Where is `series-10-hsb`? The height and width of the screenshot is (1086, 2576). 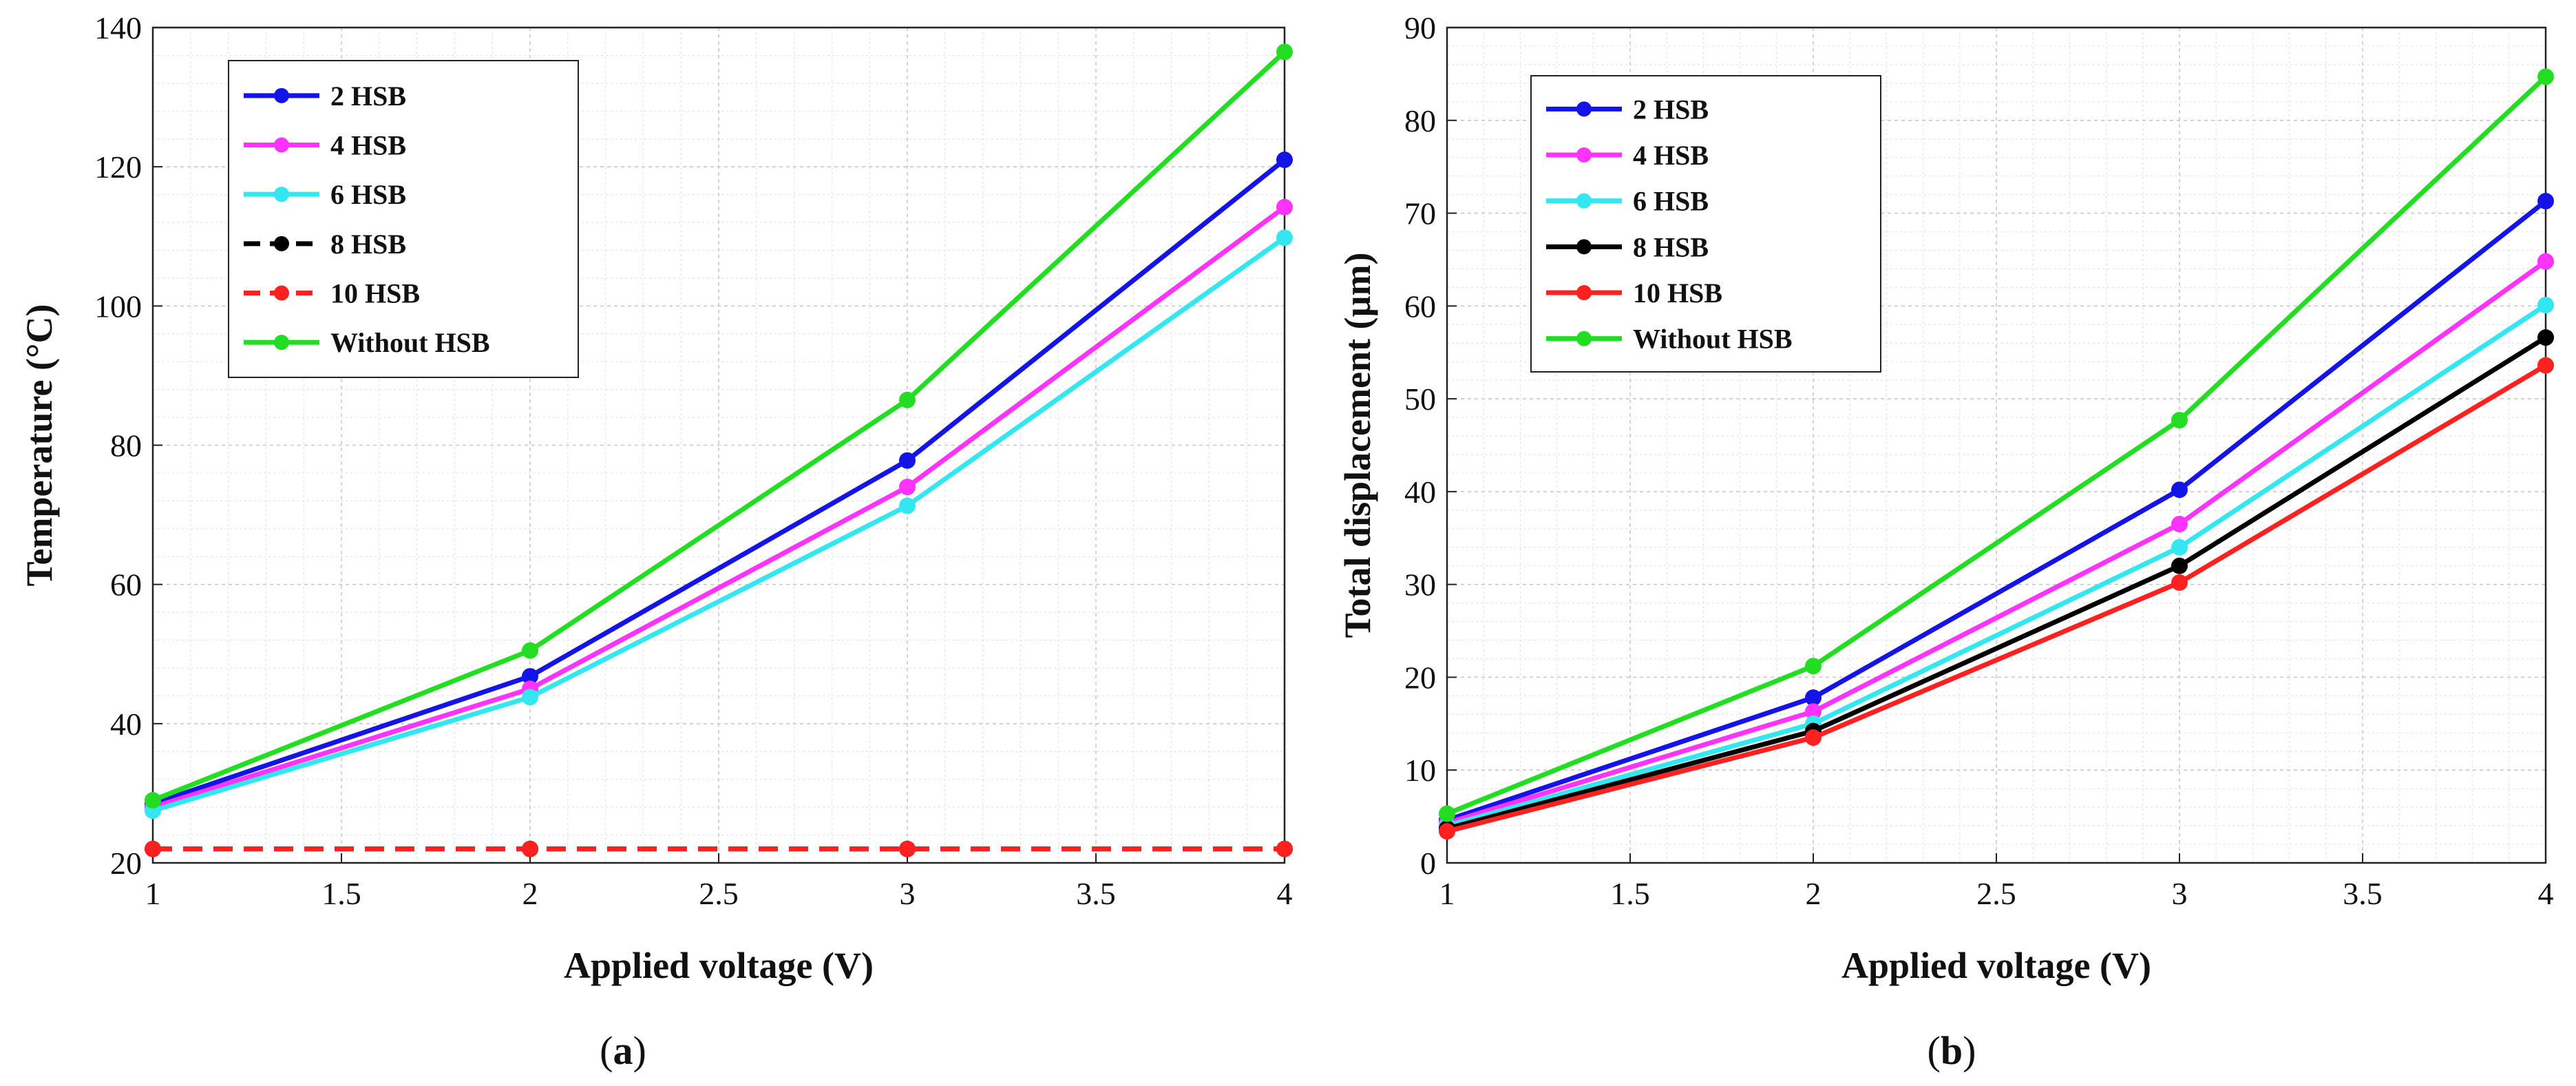
series-10-hsb is located at coordinates (719, 848).